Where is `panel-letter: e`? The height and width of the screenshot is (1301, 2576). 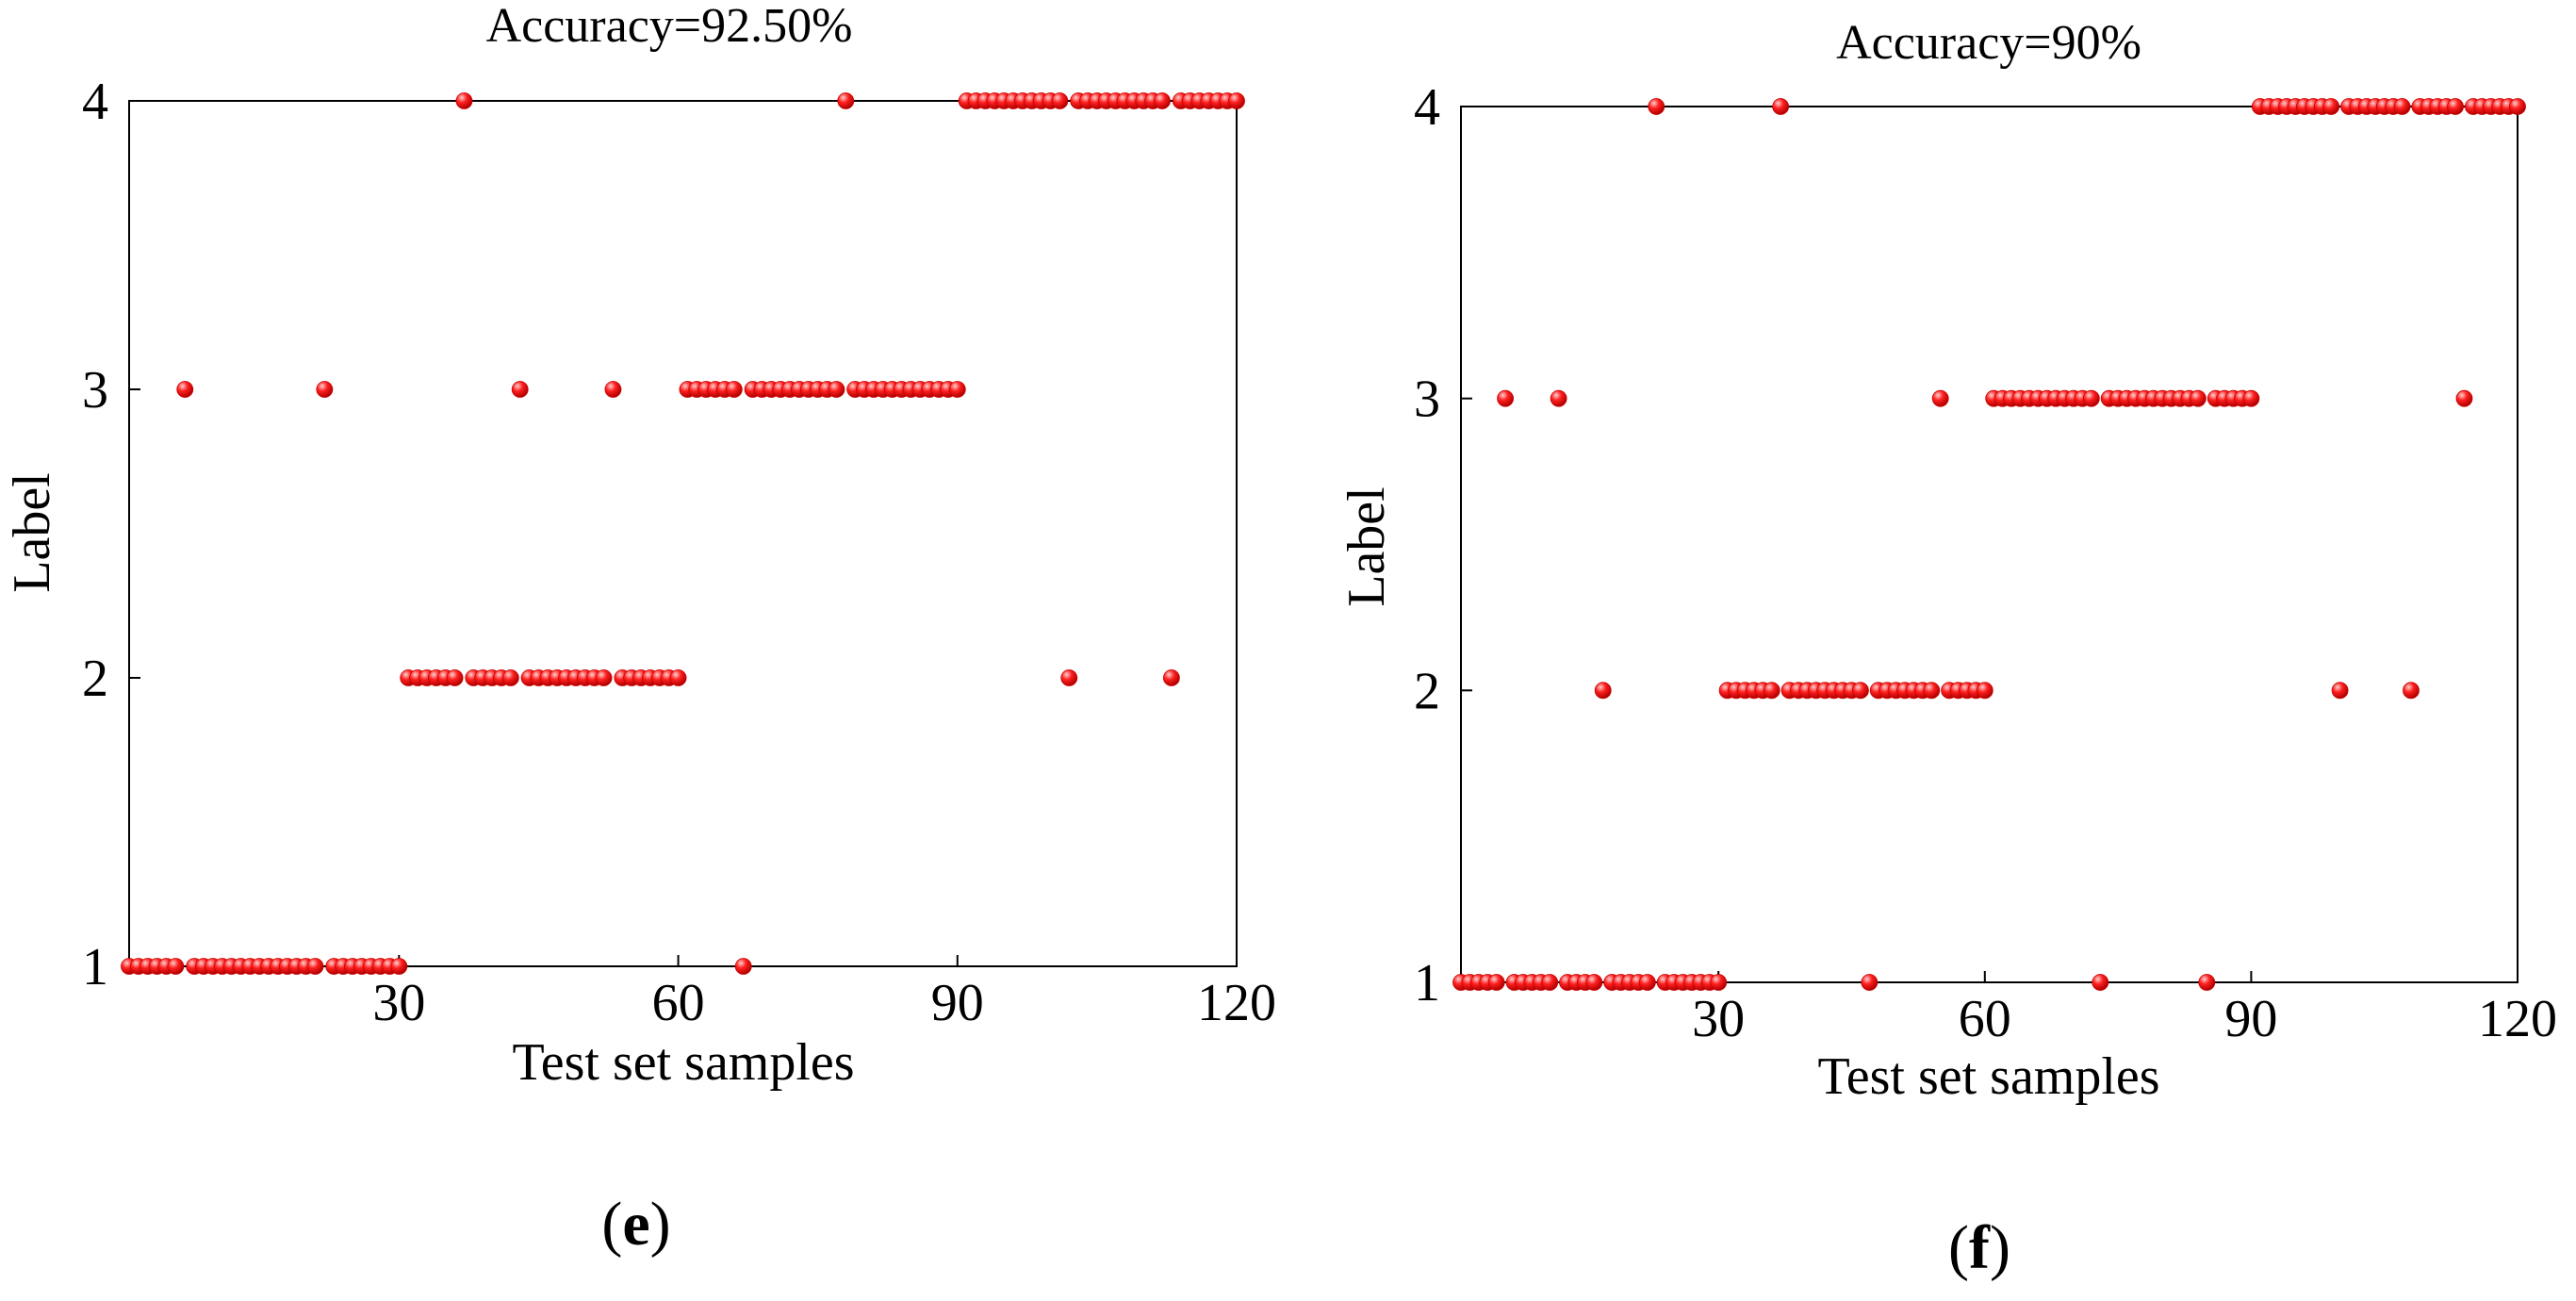 panel-letter: e is located at coordinates (635, 1225).